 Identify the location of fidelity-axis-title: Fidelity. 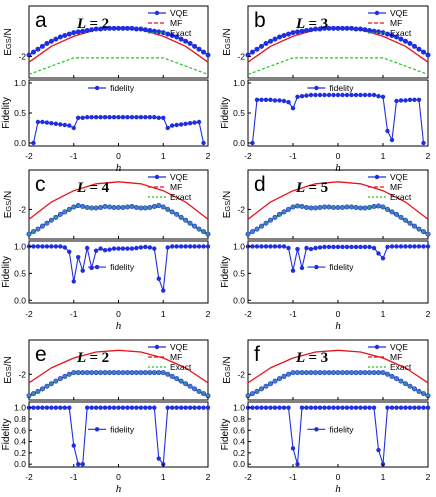
(6, 113).